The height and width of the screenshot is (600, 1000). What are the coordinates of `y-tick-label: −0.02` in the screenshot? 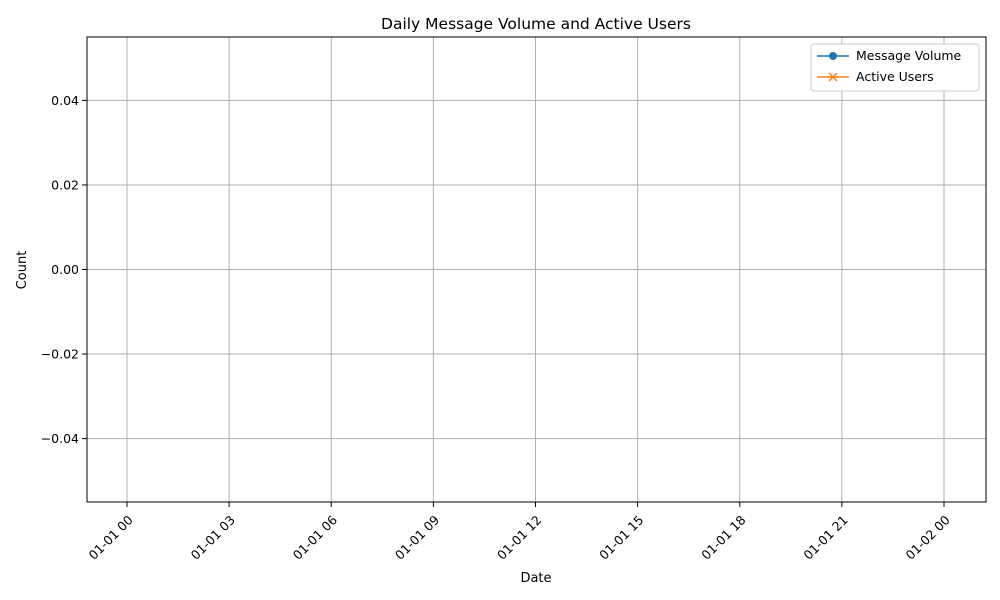 It's located at (60, 354).